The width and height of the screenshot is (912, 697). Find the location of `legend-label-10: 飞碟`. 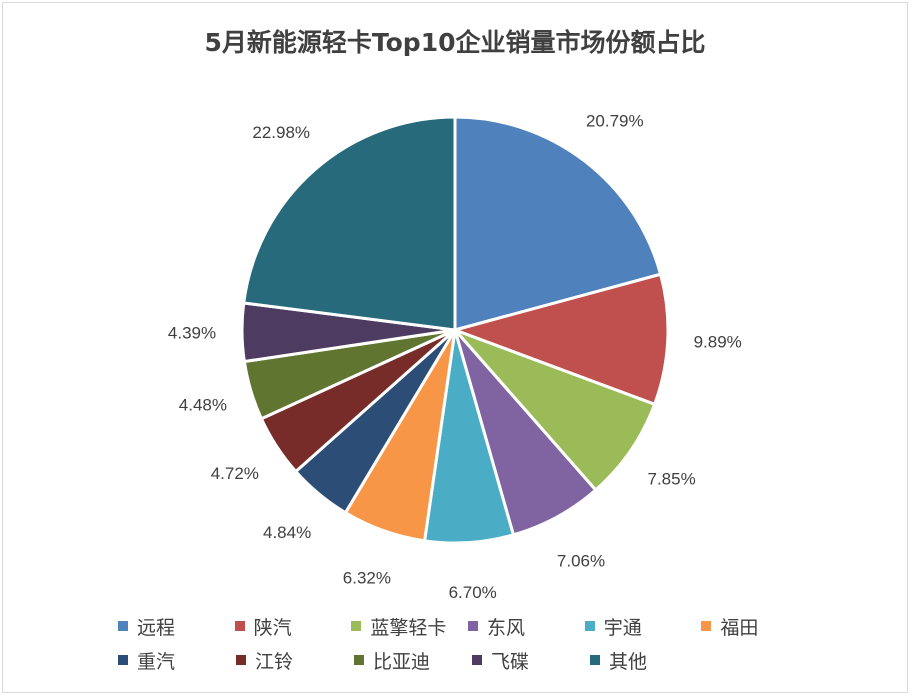

legend-label-10: 飞碟 is located at coordinates (510, 661).